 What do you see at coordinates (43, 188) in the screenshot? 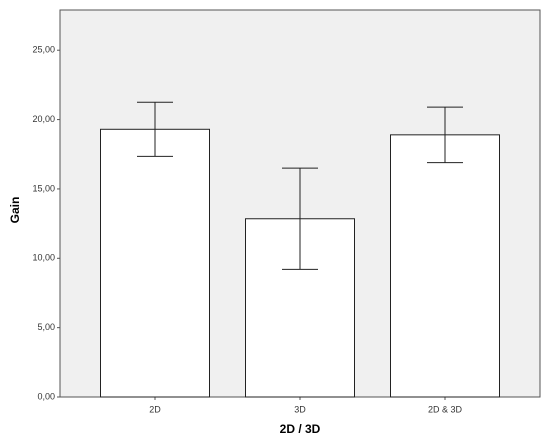
I see `y-tick-label: 15,00` at bounding box center [43, 188].